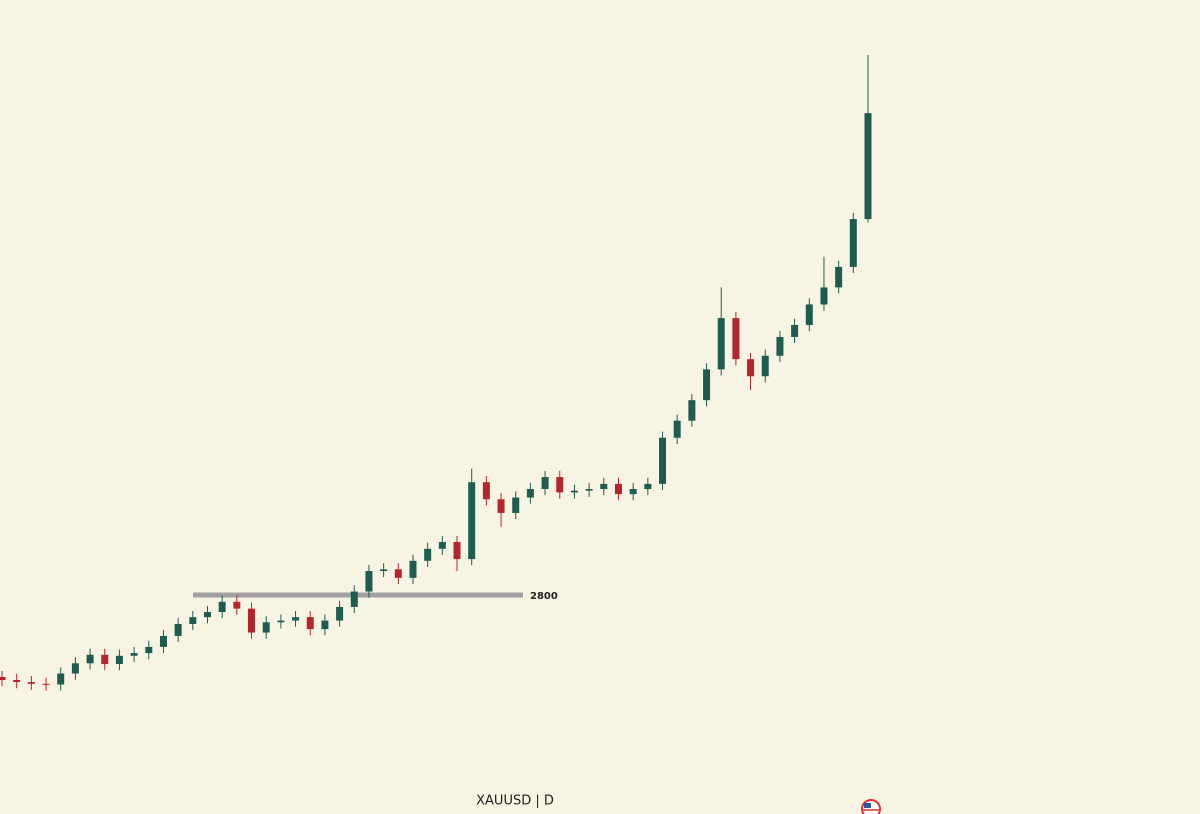 The width and height of the screenshot is (1200, 814). What do you see at coordinates (871, 806) in the screenshot?
I see `flag-icon` at bounding box center [871, 806].